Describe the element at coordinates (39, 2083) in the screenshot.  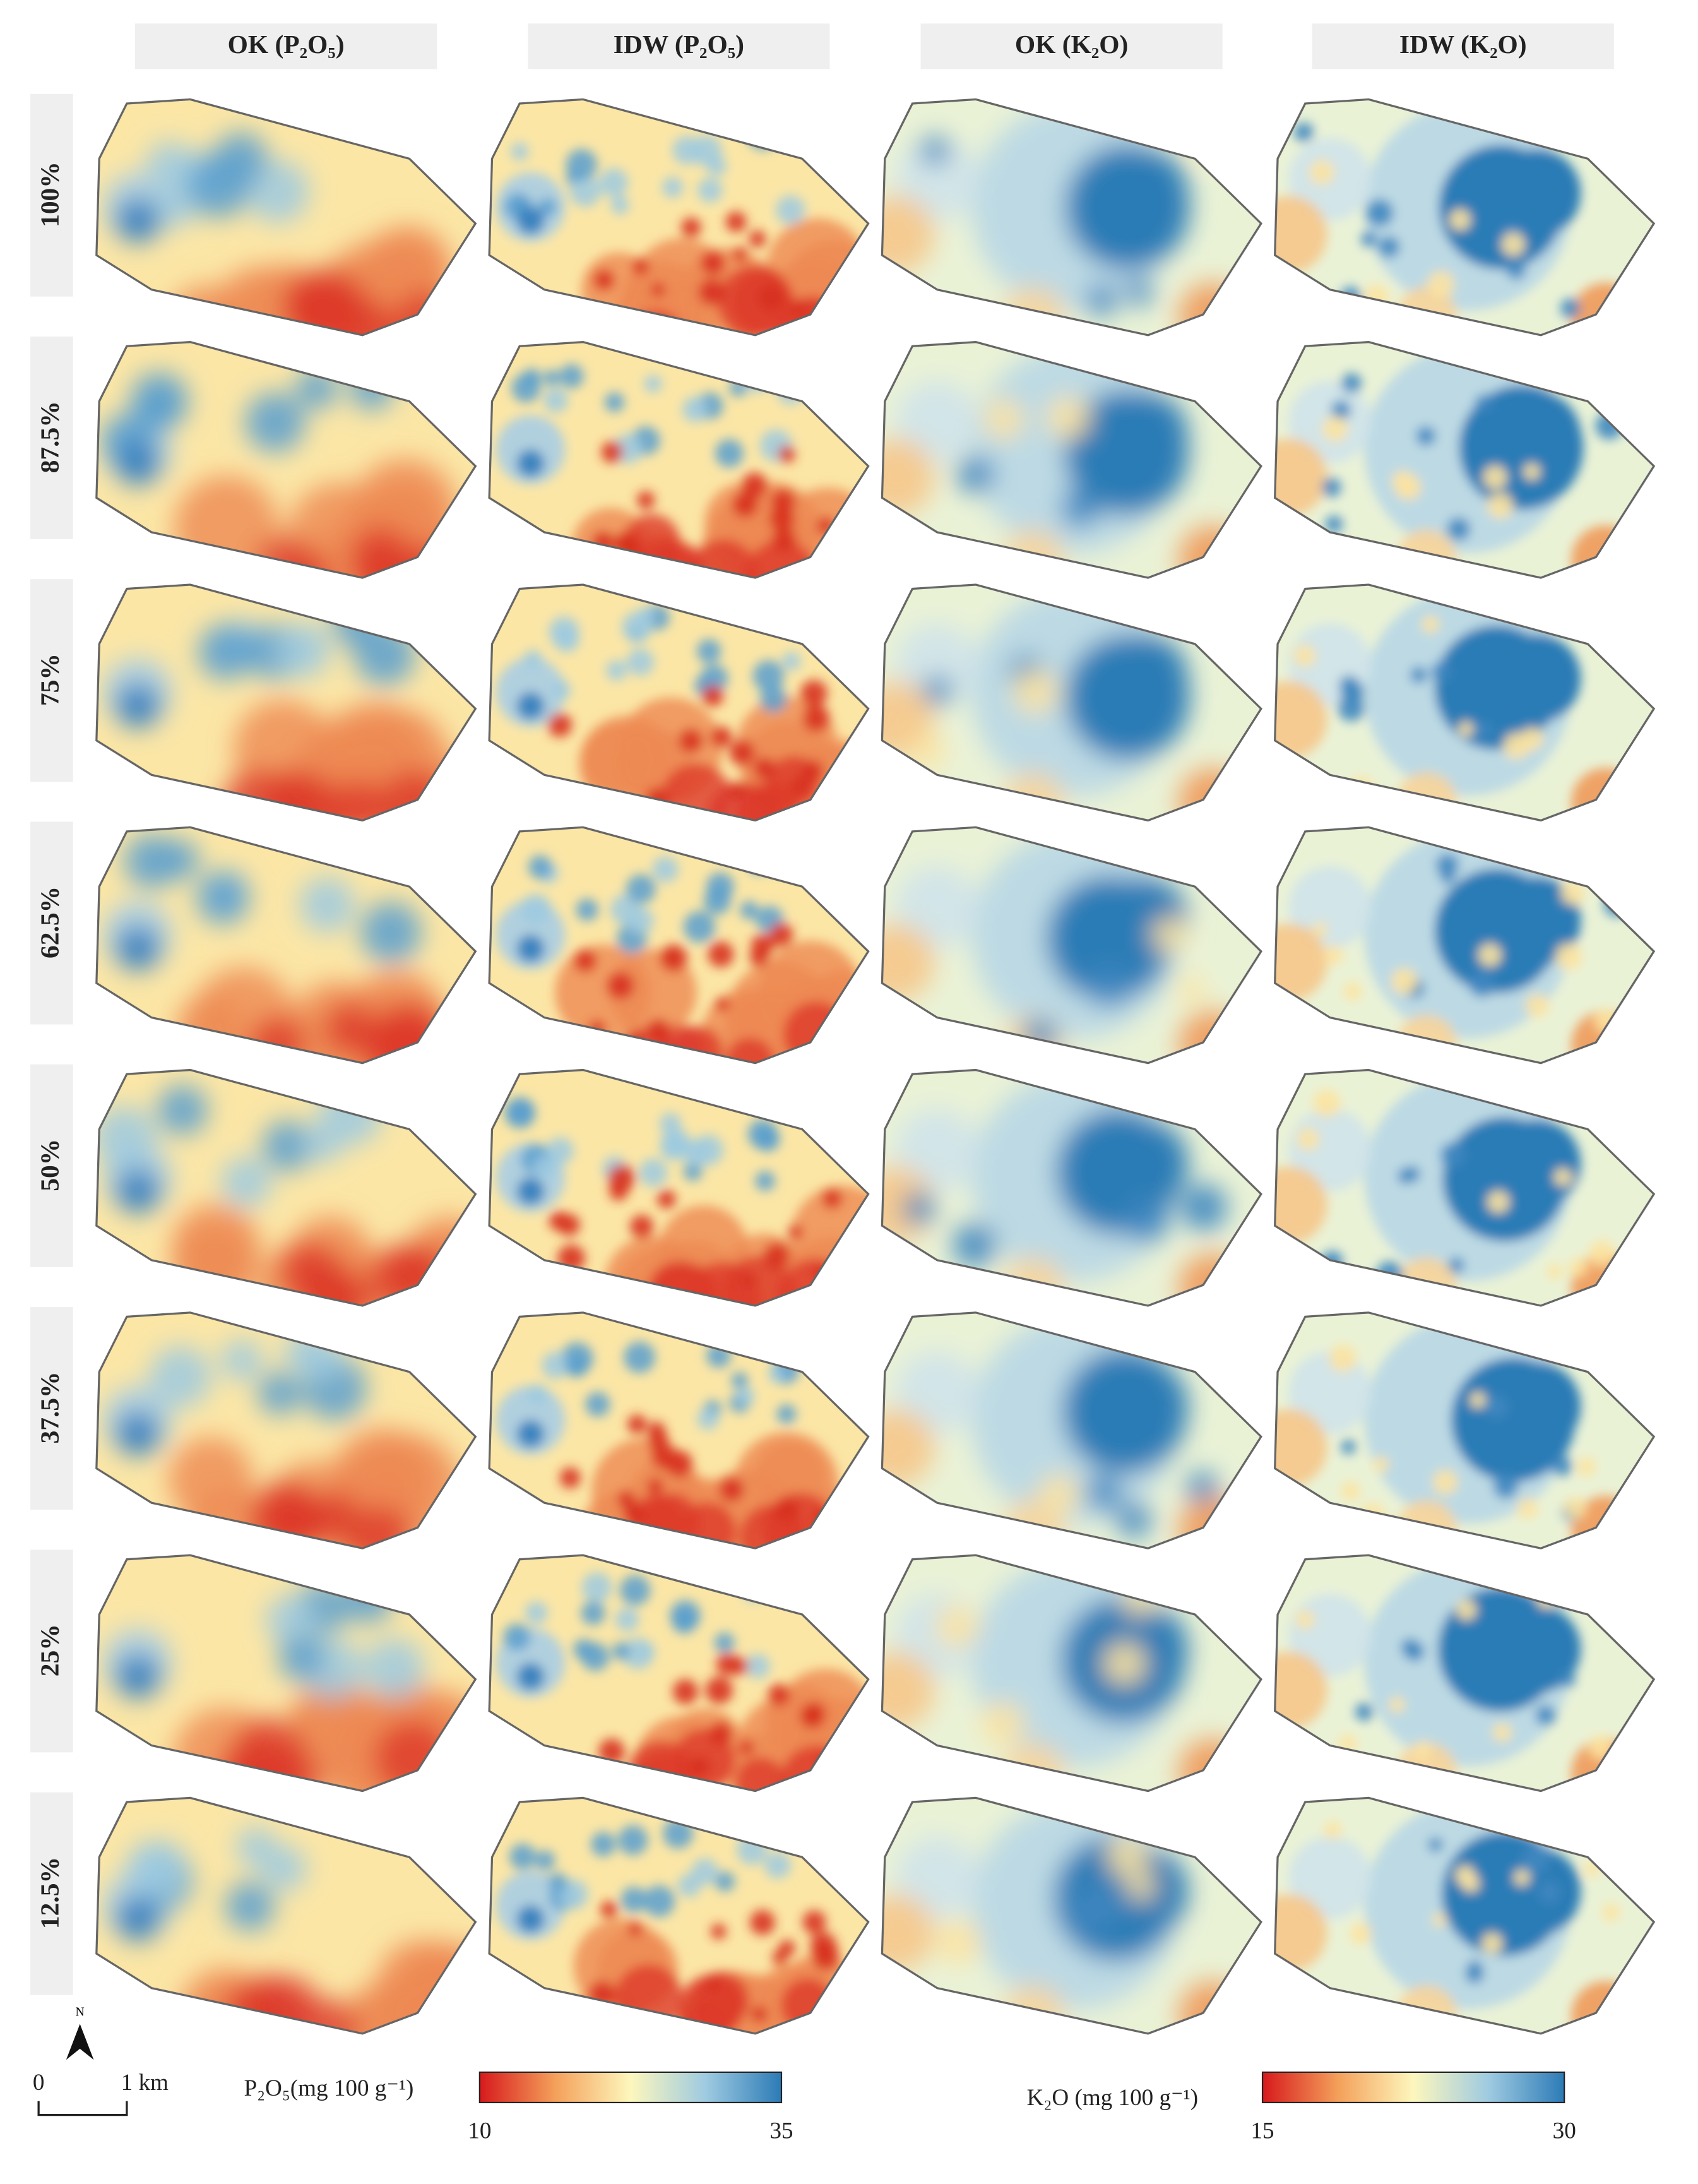
I see `scale-start: 0` at that location.